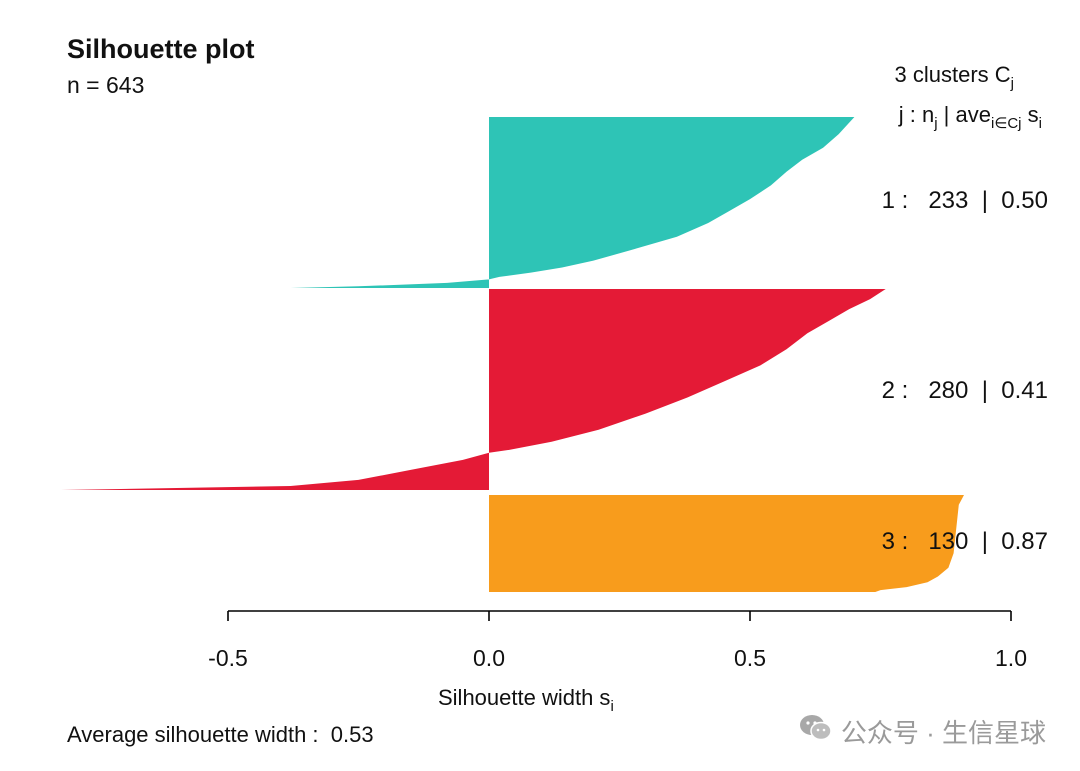 The height and width of the screenshot is (771, 1080). I want to click on x-tick-label: 1.0, so click(1011, 658).